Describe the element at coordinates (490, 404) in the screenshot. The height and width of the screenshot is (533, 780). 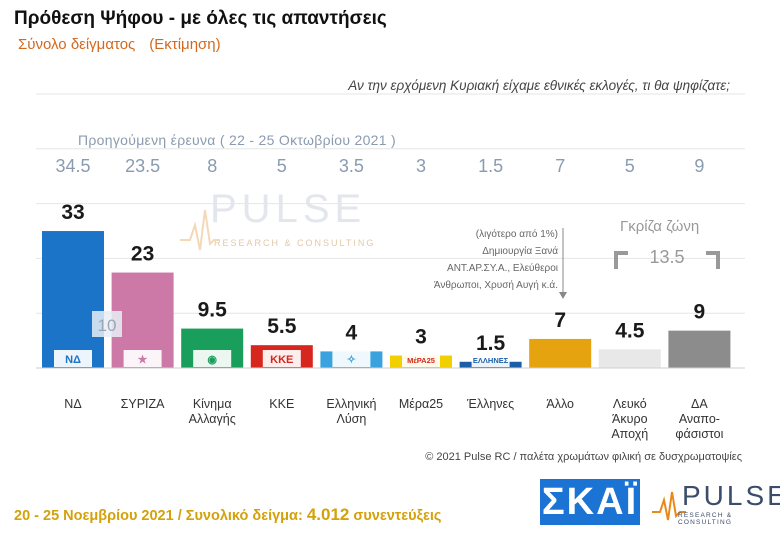
I see `x-tick-label: Έλληνες` at that location.